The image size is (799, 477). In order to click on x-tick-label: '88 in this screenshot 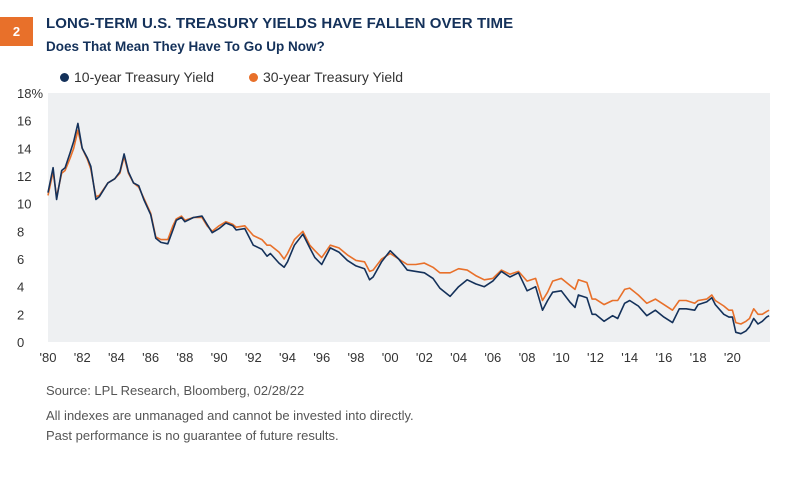, I will do `click(184, 357)`.